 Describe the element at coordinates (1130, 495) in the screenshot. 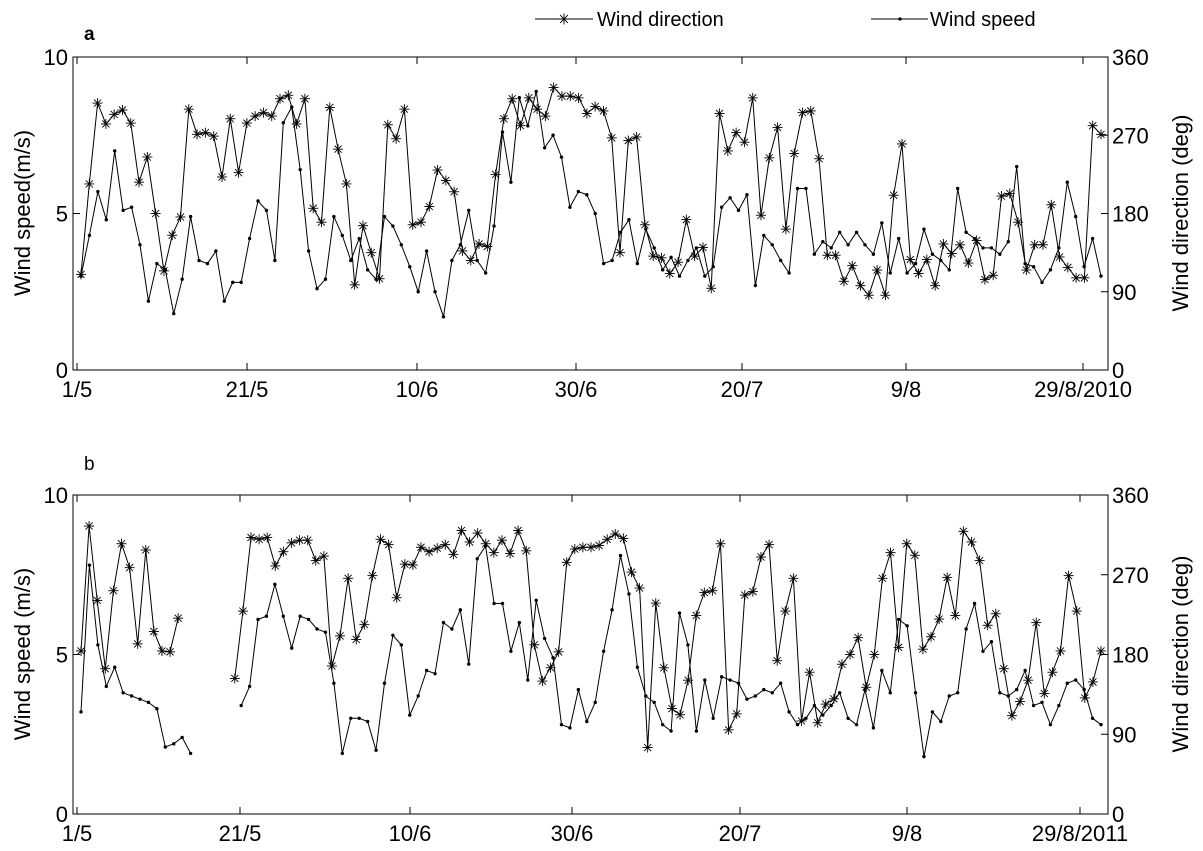

I see `right-tick-label: 360` at that location.